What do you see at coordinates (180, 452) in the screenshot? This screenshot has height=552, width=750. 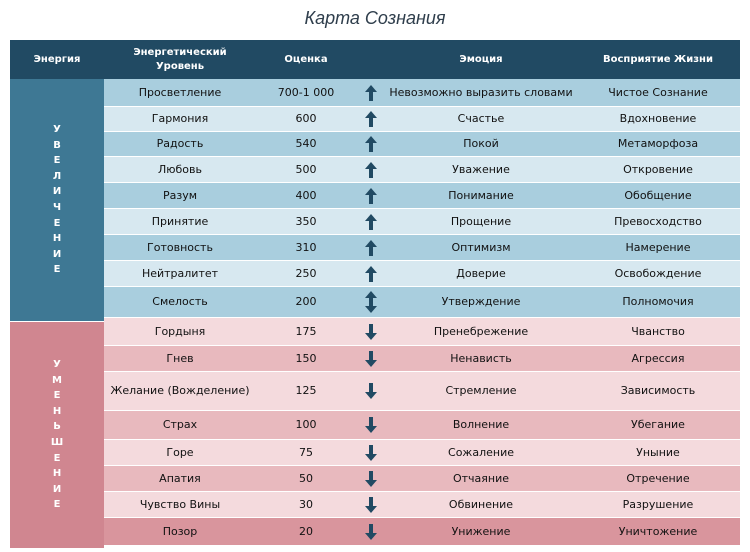 I see `cell-level: Горе` at bounding box center [180, 452].